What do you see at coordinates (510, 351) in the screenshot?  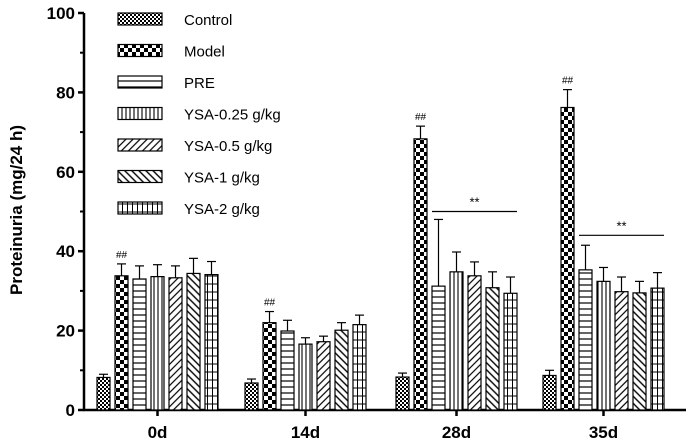 I see `bar-ysa-2-g-kg-28d` at bounding box center [510, 351].